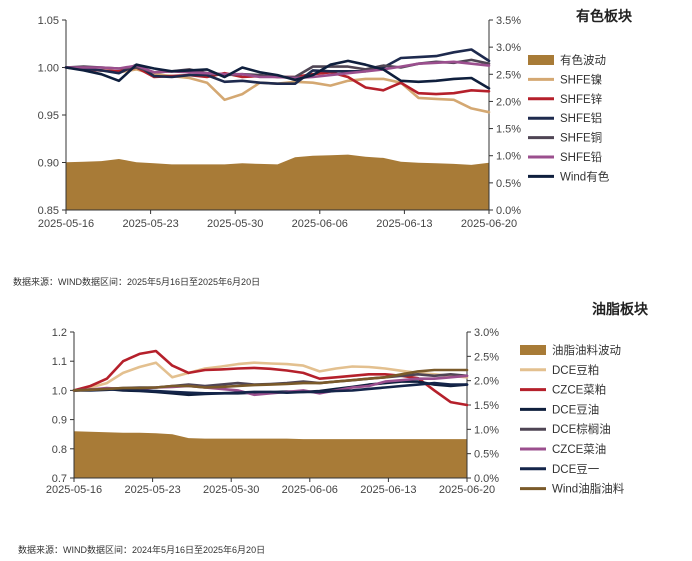 The width and height of the screenshot is (692, 561). What do you see at coordinates (508, 21) in the screenshot?
I see `y2-tick-label: 3.5%` at bounding box center [508, 21].